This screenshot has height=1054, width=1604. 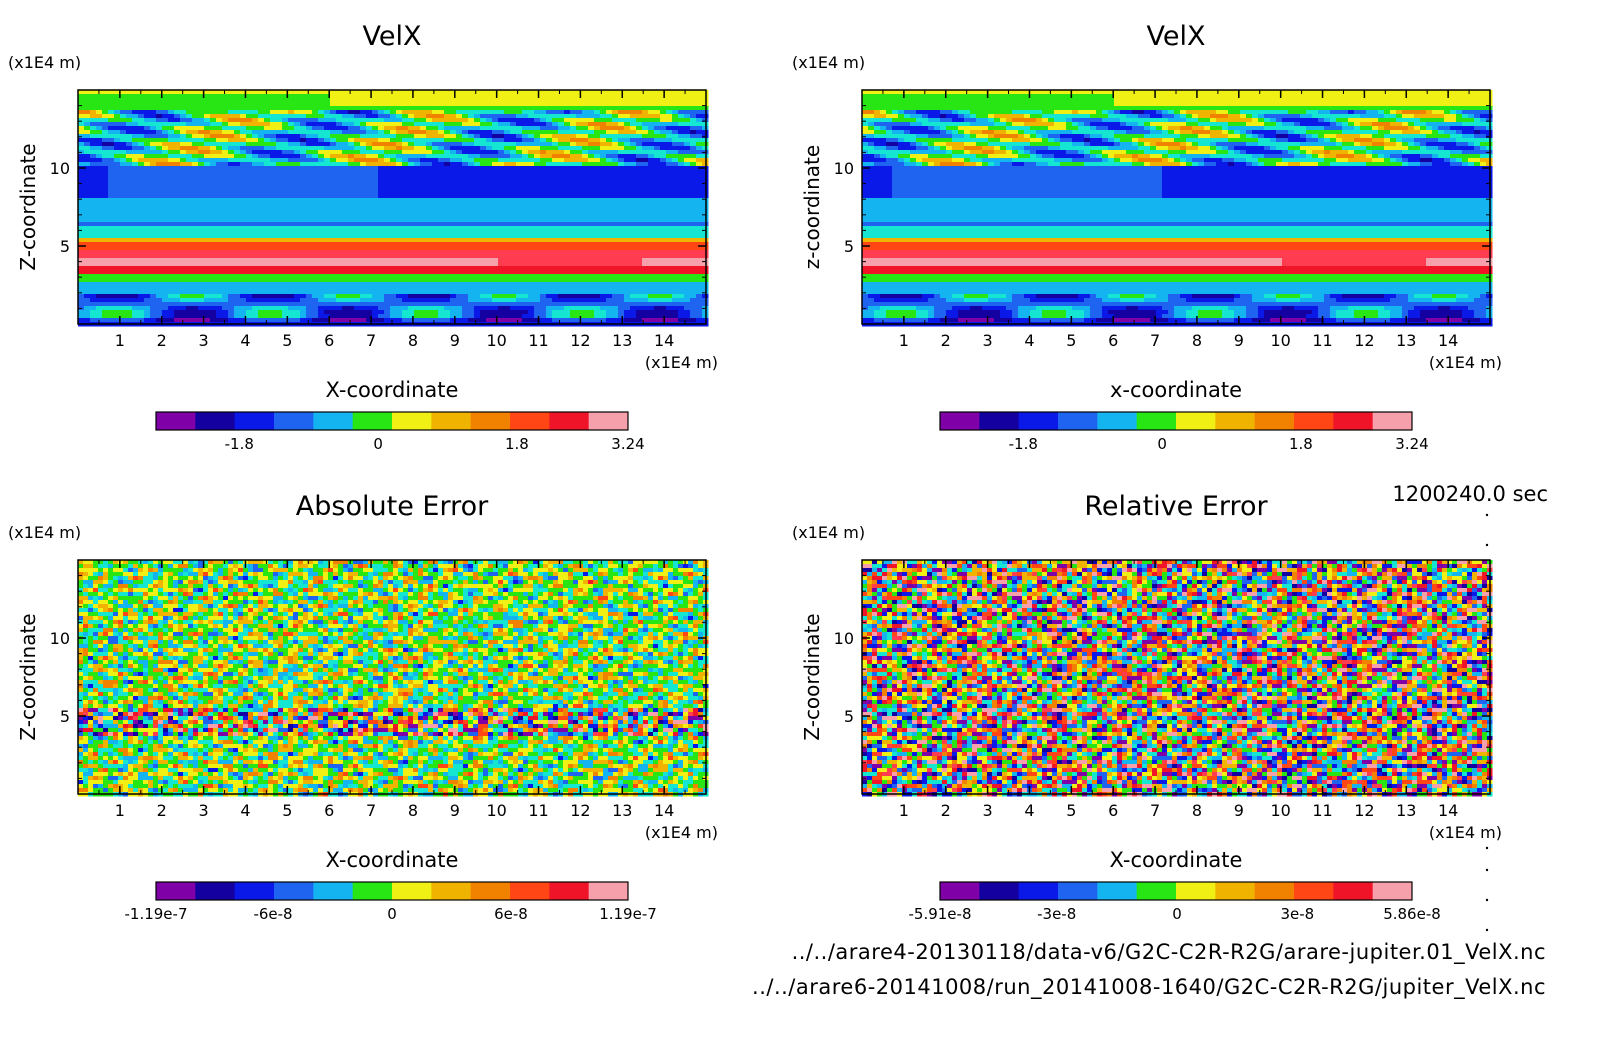 What do you see at coordinates (391, 902) in the screenshot?
I see `colorbar: -1.19e-7 -6e-8 0 6e-8 1.19e-7` at bounding box center [391, 902].